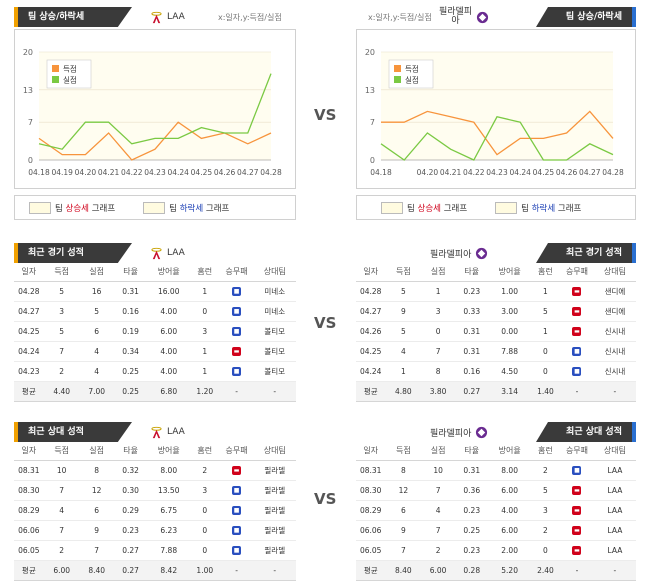 The width and height of the screenshot is (650, 587). What do you see at coordinates (496, 470) in the screenshot?
I see `table-row: 08.31 8 10 0.31 8.00 2 ■ LAA` at bounding box center [496, 470].